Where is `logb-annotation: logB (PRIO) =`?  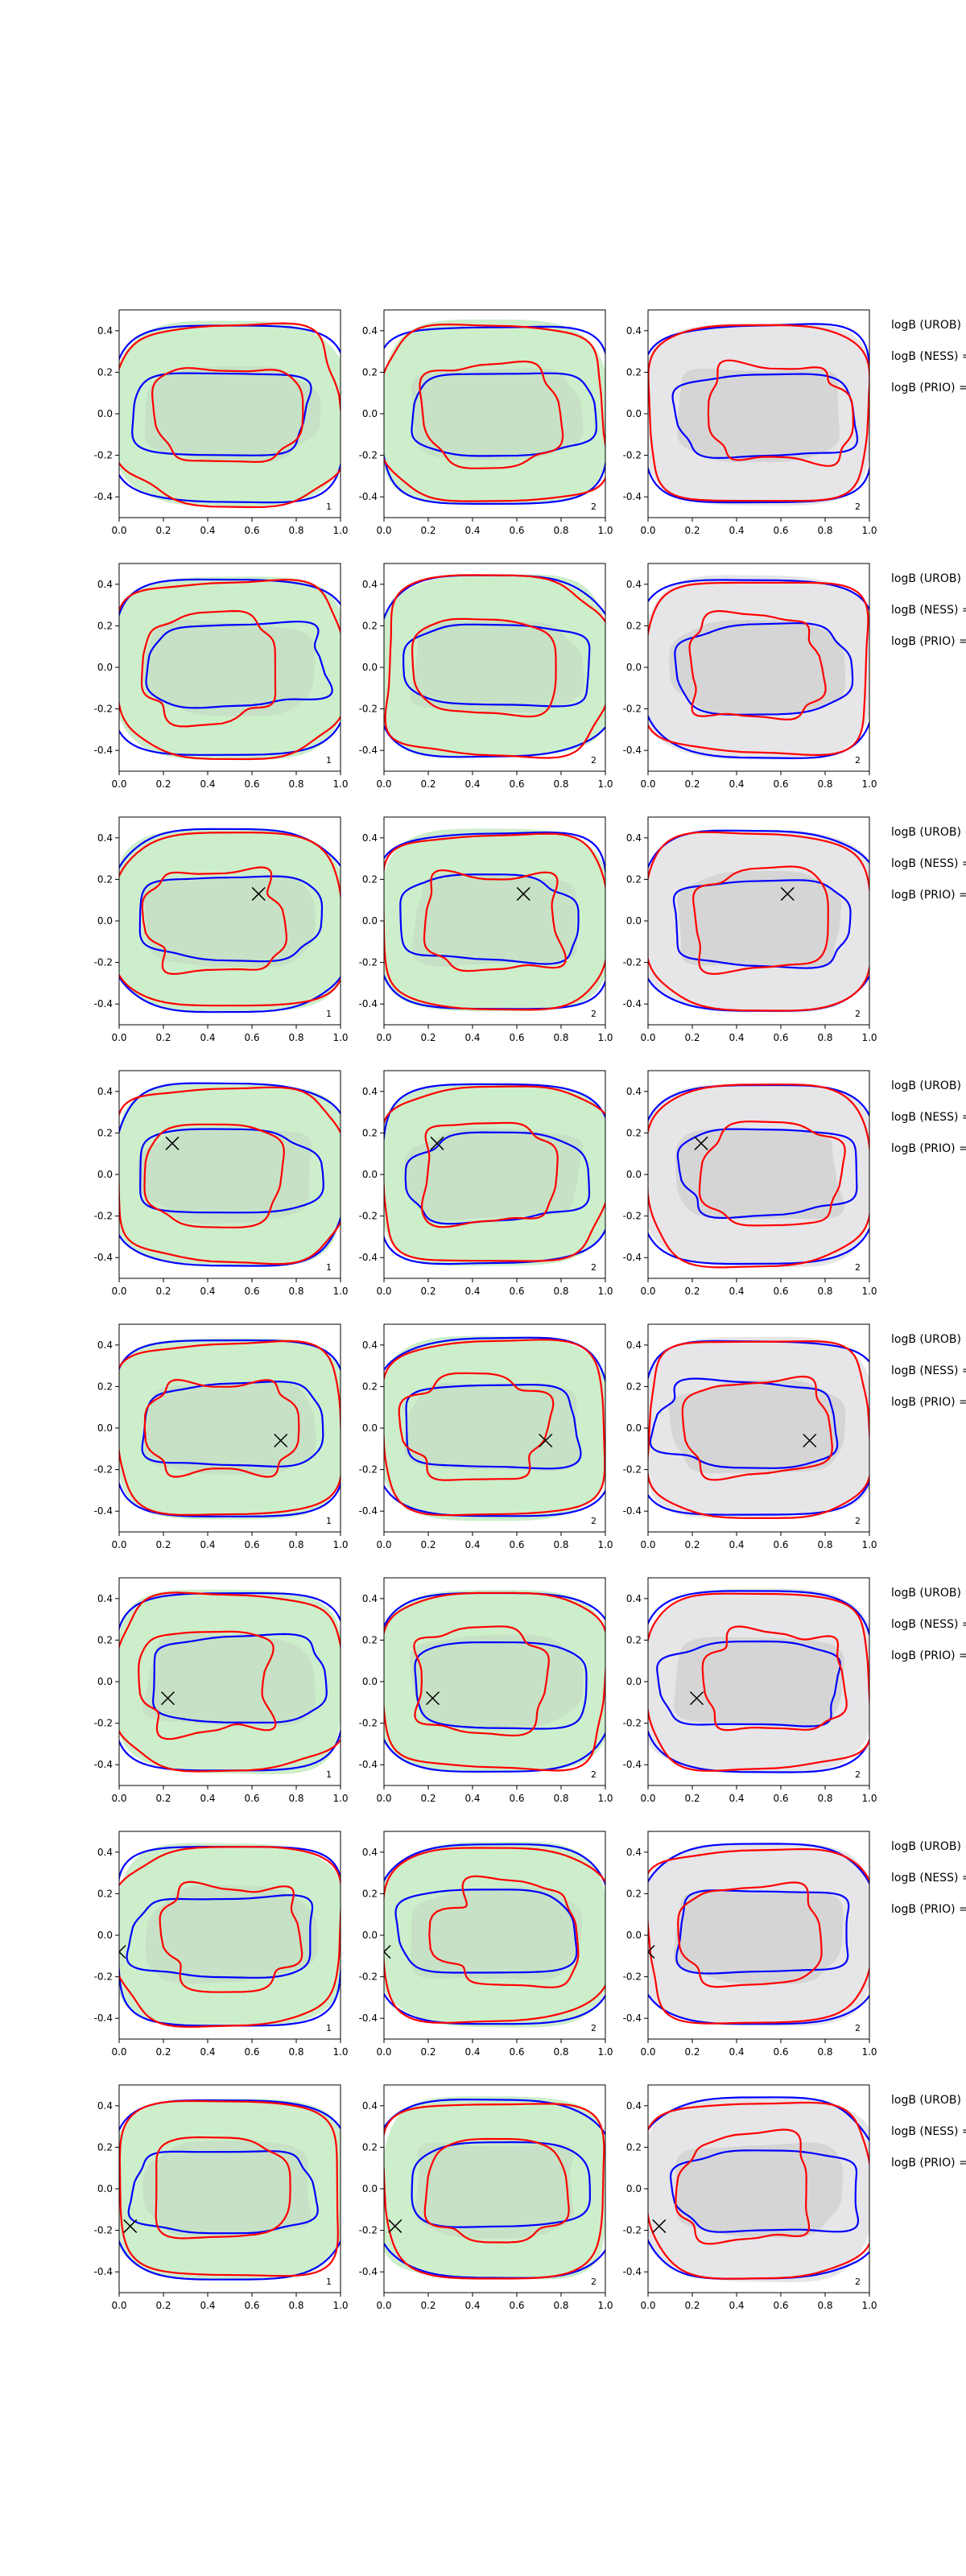 logb-annotation: logB (PRIO) = is located at coordinates (928, 895).